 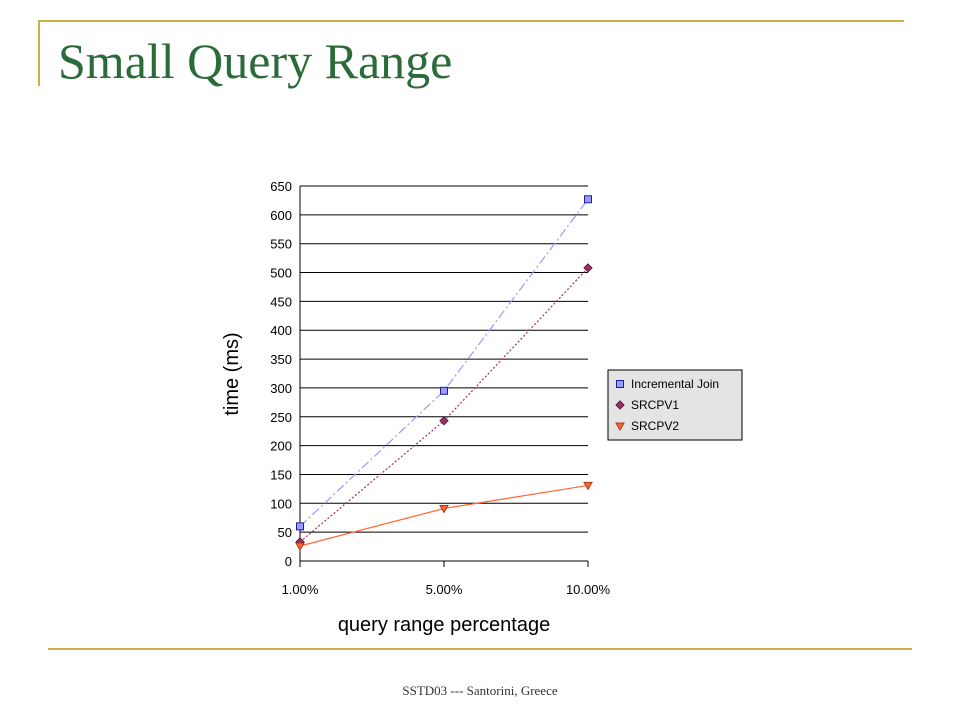 What do you see at coordinates (588, 589) in the screenshot?
I see `x-tick-label: 10.00%` at bounding box center [588, 589].